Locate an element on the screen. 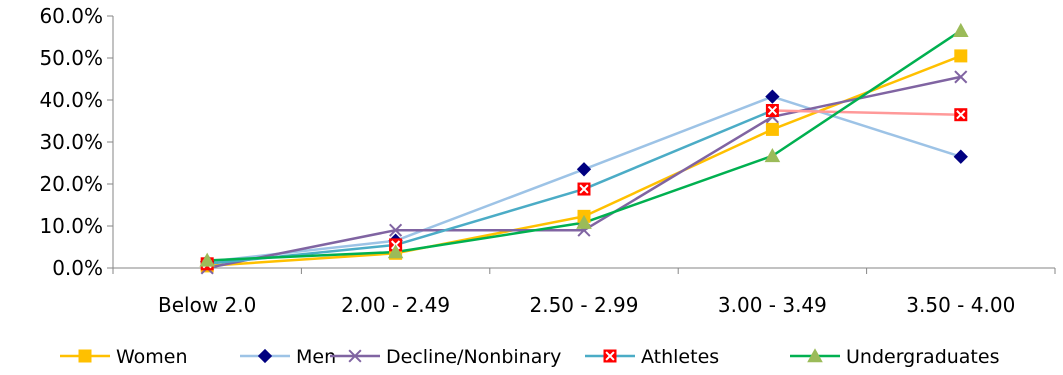 The width and height of the screenshot is (1063, 375). x-tick-label: 3.00 - 3.49 is located at coordinates (772, 305).